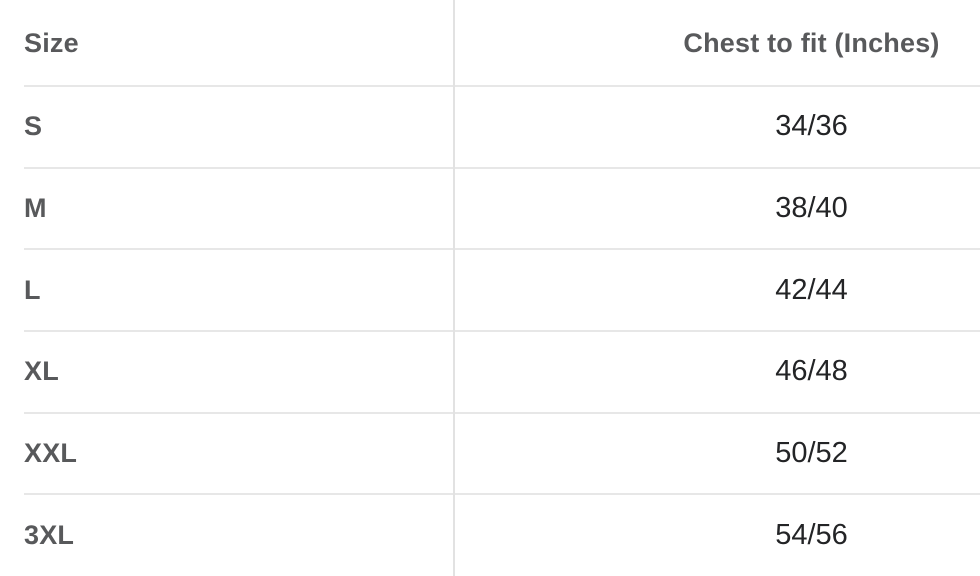  Describe the element at coordinates (811, 534) in the screenshot. I see `chest-value: 54/56` at that location.